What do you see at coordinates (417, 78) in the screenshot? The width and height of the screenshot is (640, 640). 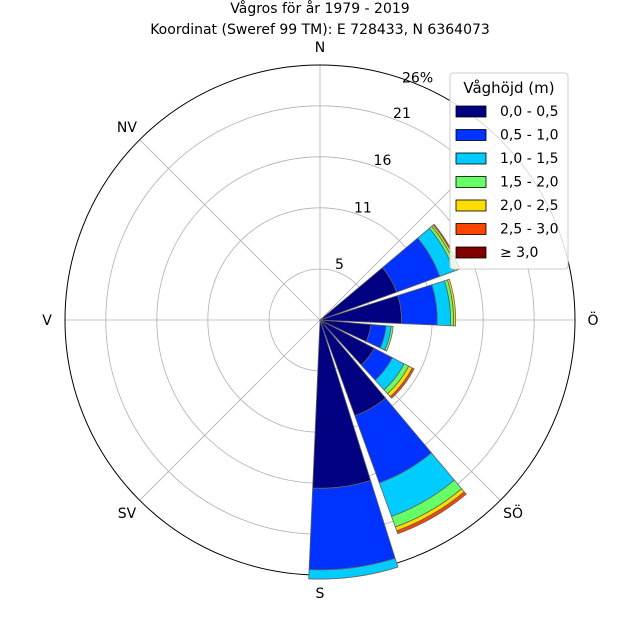 I see `radial-tick-label-4: 26%` at bounding box center [417, 78].